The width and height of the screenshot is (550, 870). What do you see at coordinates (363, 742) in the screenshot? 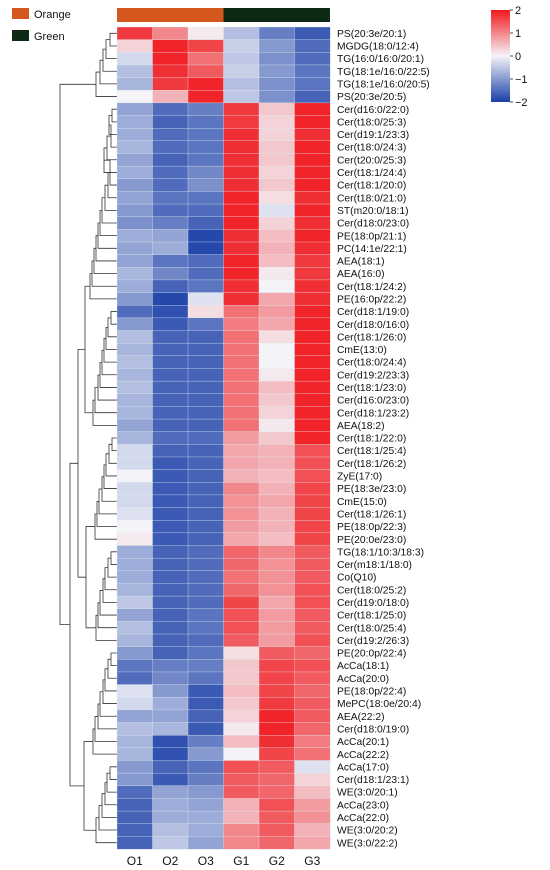
I see `row-label: AcCa(20:1)` at bounding box center [363, 742].